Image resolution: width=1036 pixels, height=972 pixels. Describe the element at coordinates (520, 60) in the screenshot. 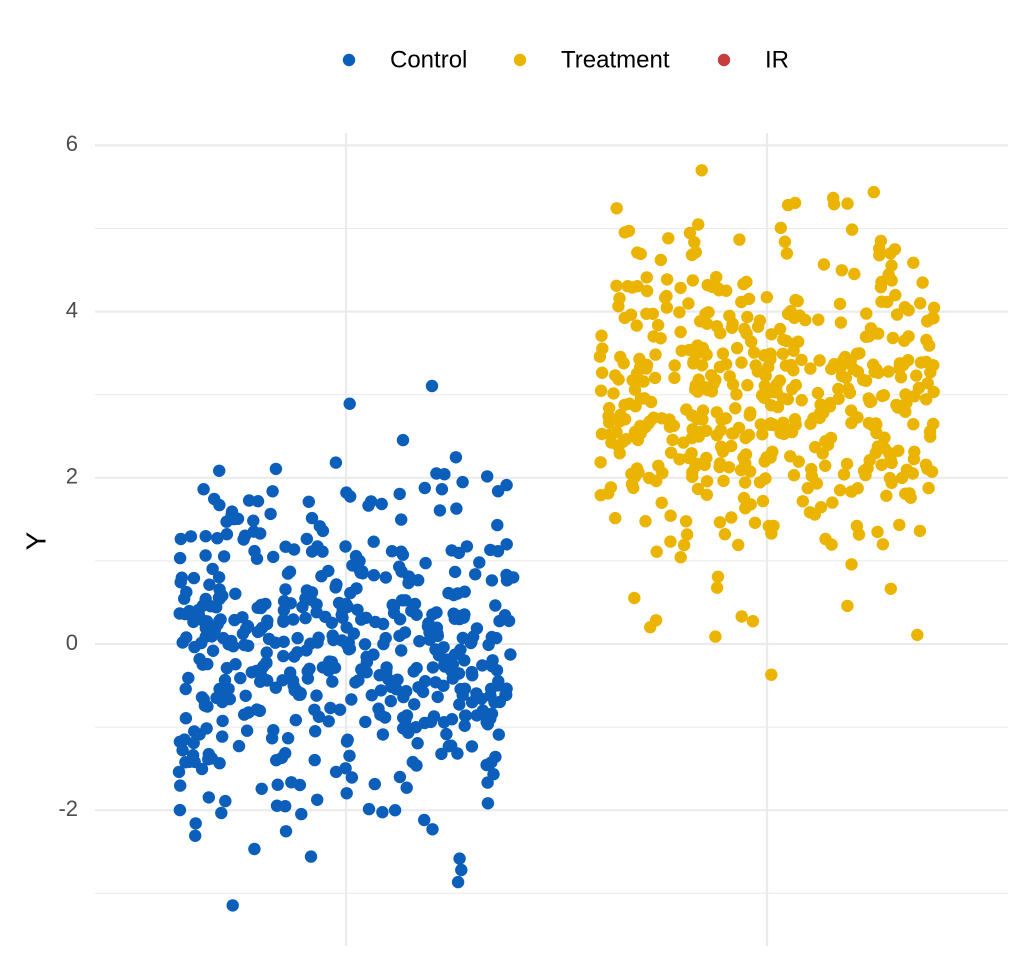

I see `legend-key-treatment` at that location.